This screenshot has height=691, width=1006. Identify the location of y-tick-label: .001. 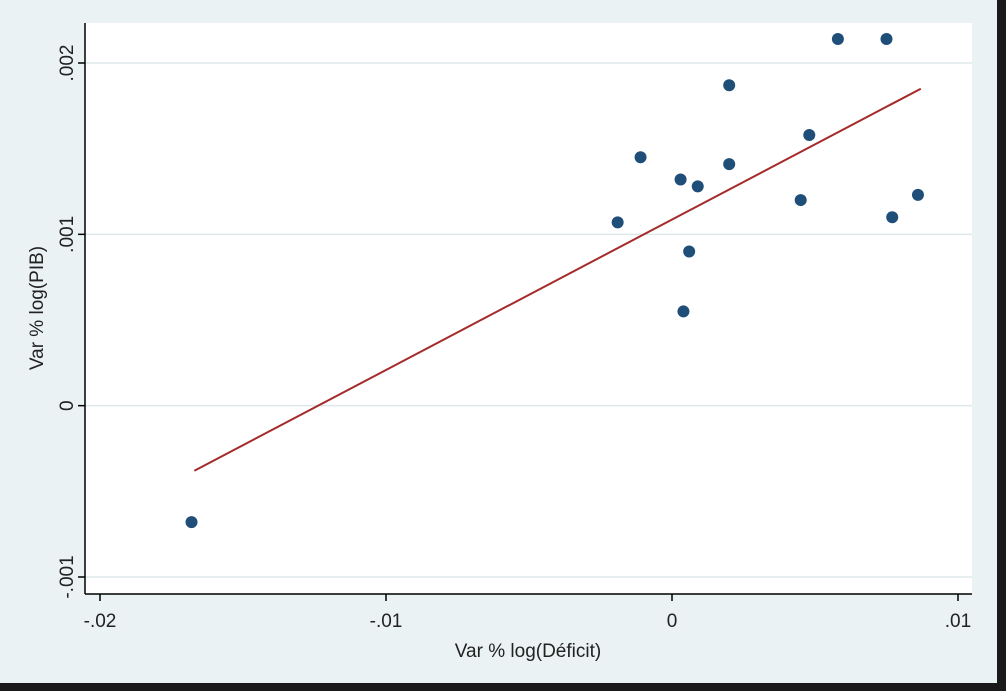
(67, 234).